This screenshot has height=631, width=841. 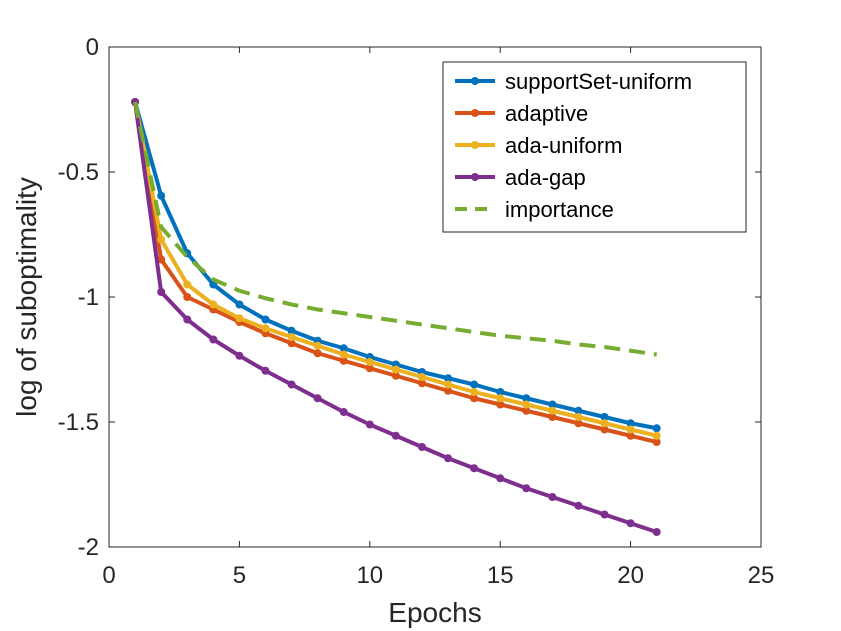 I want to click on legend-label: supportSet-uniform, so click(x=598, y=81).